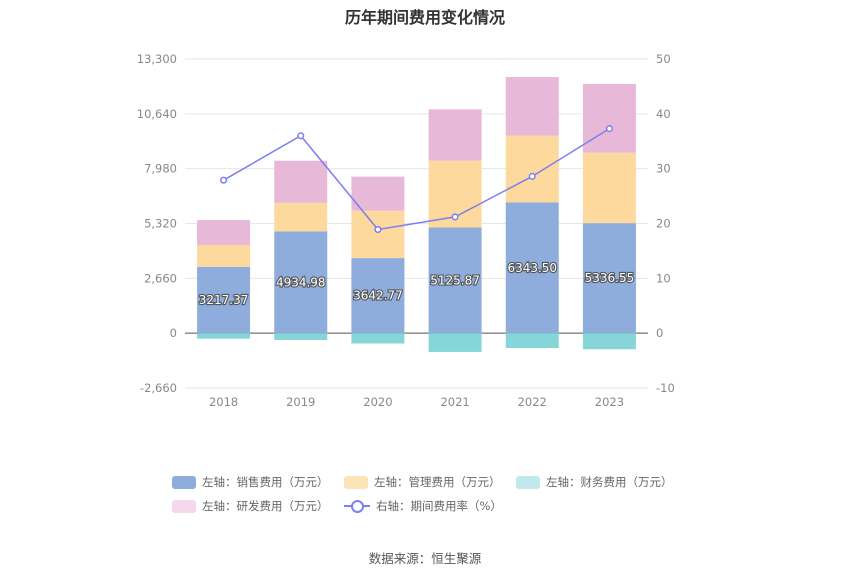 The image size is (850, 574). Describe the element at coordinates (416, 179) in the screenshot. I see `expense-rate-line` at that location.